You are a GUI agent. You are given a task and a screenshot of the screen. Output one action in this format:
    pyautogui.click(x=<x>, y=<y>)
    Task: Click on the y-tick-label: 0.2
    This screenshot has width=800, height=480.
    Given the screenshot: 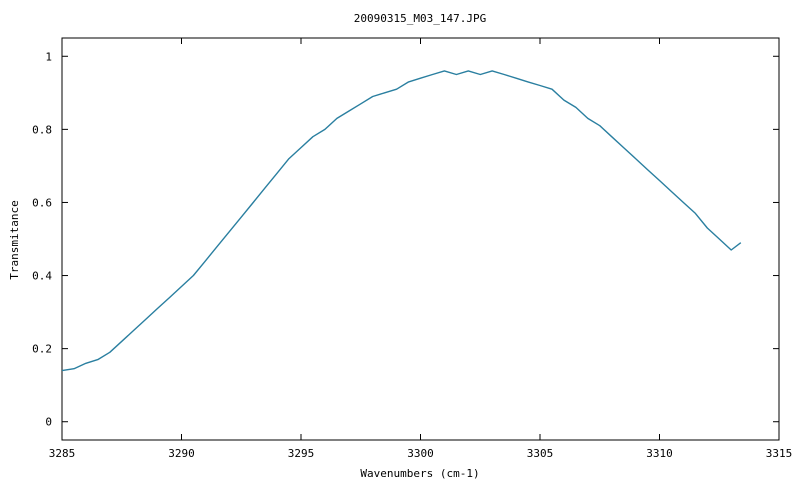 What is the action you would take?
    pyautogui.click(x=42, y=349)
    